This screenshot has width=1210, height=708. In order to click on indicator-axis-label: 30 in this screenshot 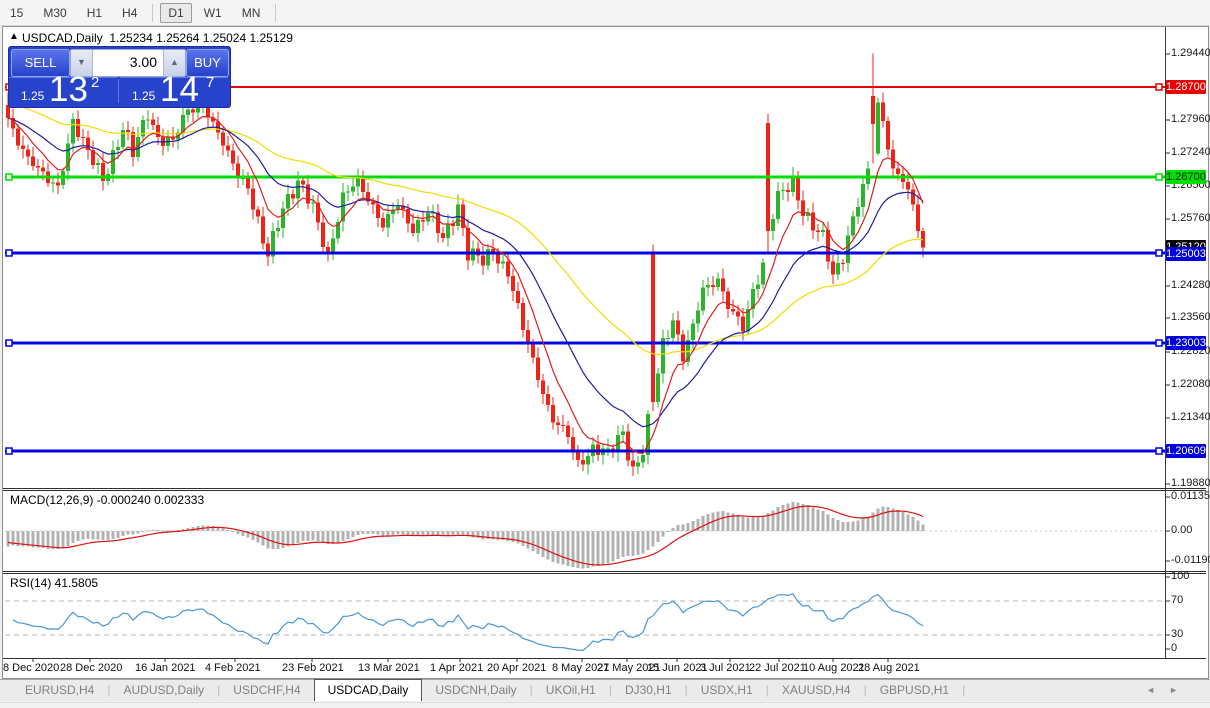, I will do `click(1177, 634)`.